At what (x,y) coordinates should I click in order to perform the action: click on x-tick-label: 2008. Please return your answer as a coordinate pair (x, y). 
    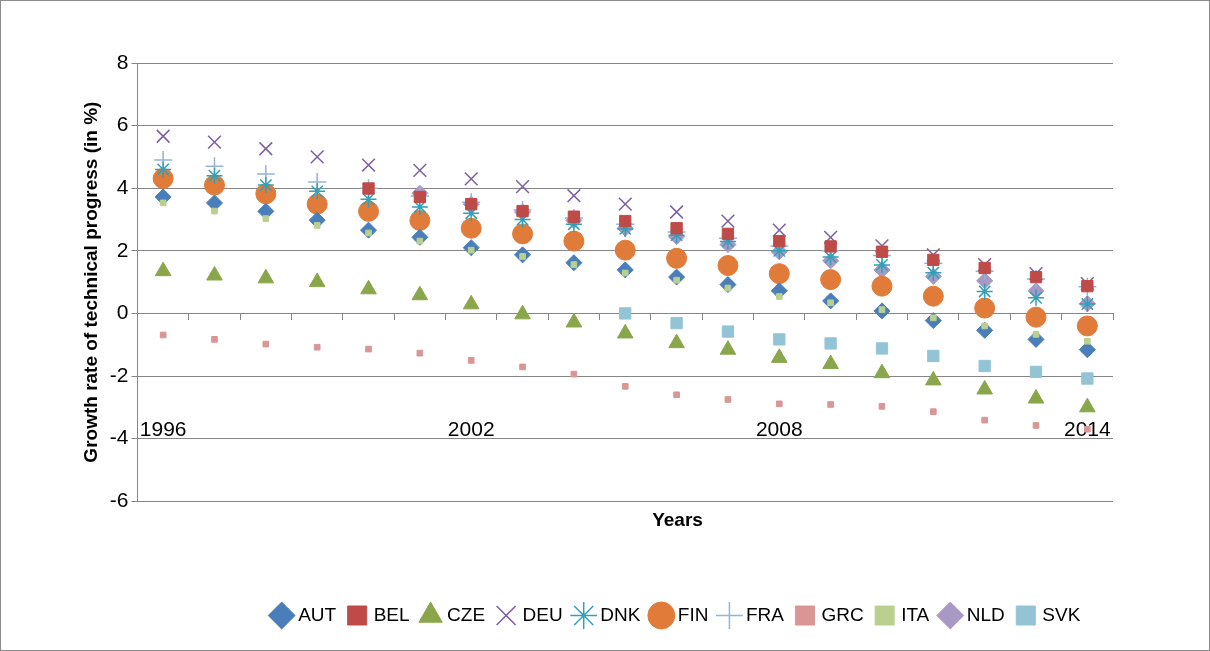
    Looking at the image, I should click on (779, 428).